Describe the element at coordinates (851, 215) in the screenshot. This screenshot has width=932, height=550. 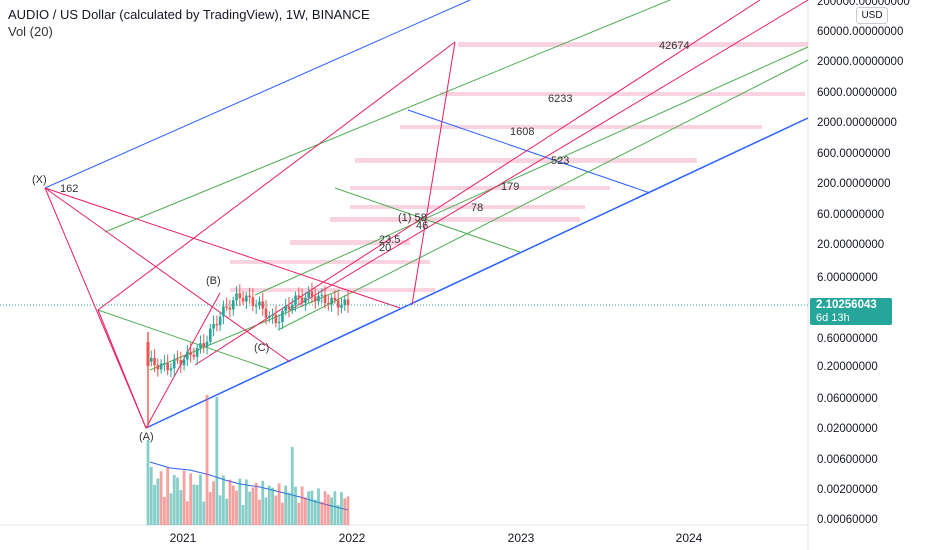
I see `price-tick-label: 60.00000000` at that location.